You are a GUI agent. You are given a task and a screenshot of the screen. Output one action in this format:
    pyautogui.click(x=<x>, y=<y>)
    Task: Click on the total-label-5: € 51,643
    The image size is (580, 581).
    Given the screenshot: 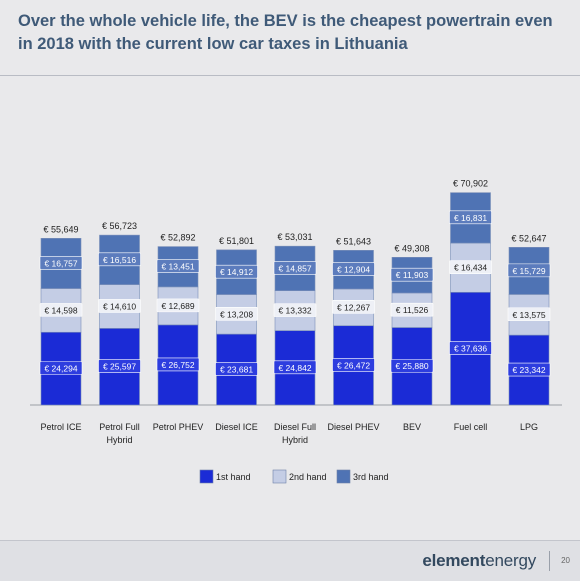 What is the action you would take?
    pyautogui.click(x=353, y=241)
    